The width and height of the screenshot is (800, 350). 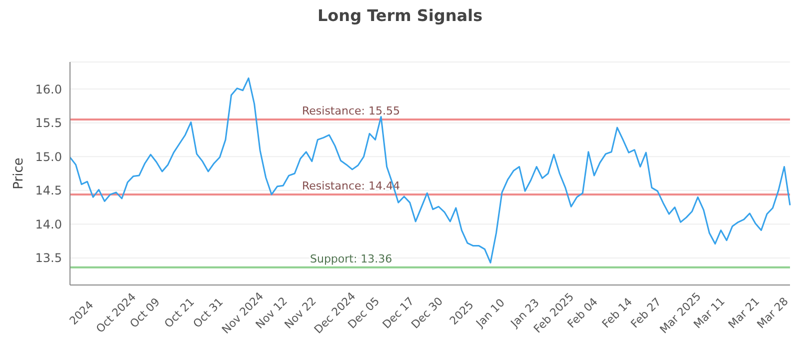 I want to click on ref-line-label: Resistance: 15.55, so click(x=351, y=111).